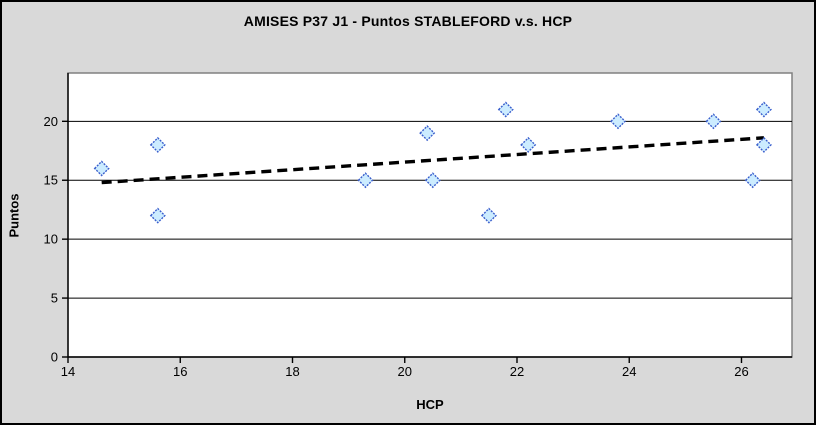 Image resolution: width=816 pixels, height=425 pixels. I want to click on x-tick-label: 26, so click(741, 371).